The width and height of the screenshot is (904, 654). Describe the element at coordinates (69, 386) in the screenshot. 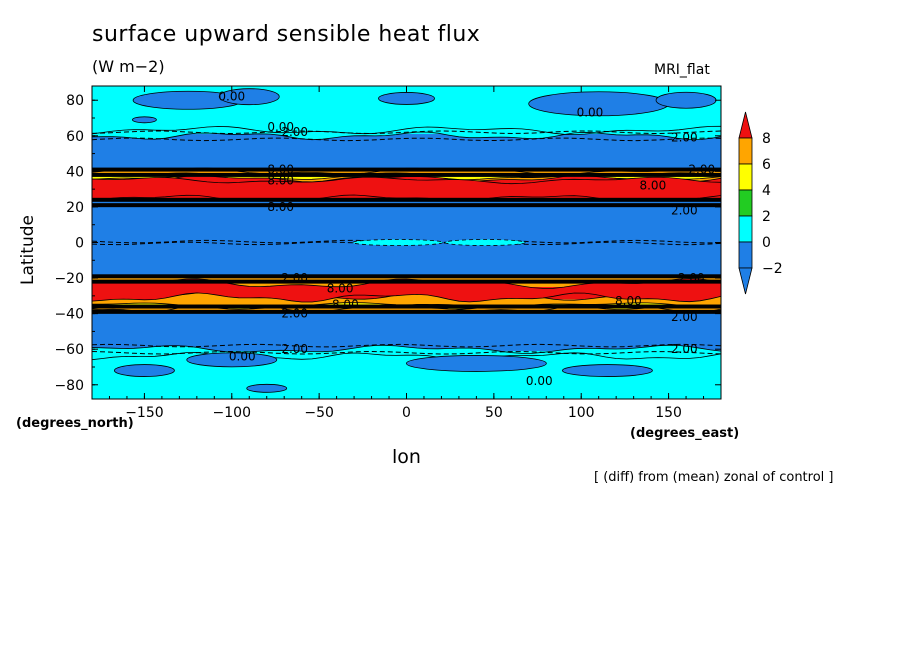

I see `y-tick-label: −80` at that location.